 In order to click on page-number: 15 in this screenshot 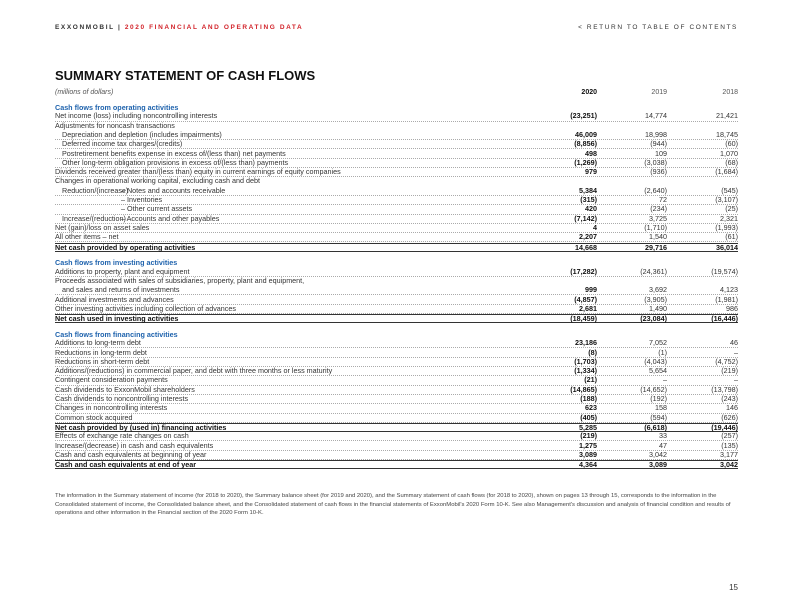, I will do `click(733, 587)`.